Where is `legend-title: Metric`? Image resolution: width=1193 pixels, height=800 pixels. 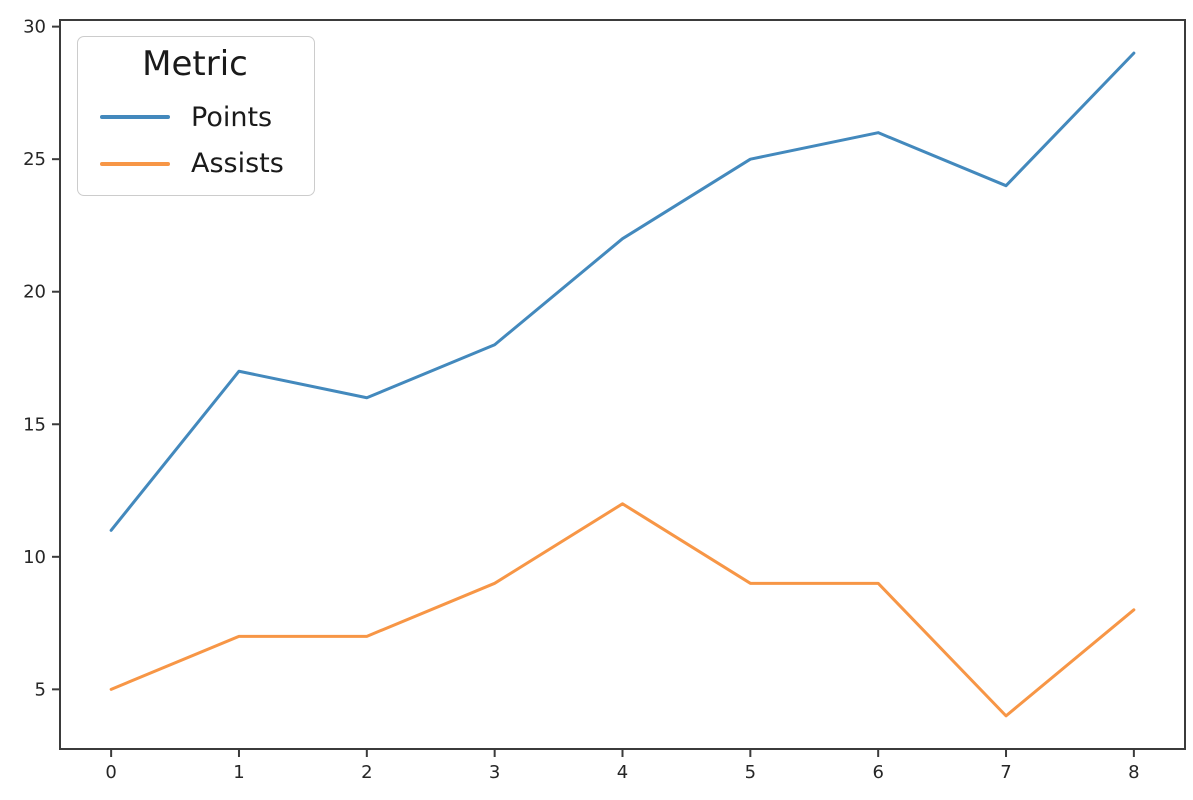
legend-title: Metric is located at coordinates (195, 64).